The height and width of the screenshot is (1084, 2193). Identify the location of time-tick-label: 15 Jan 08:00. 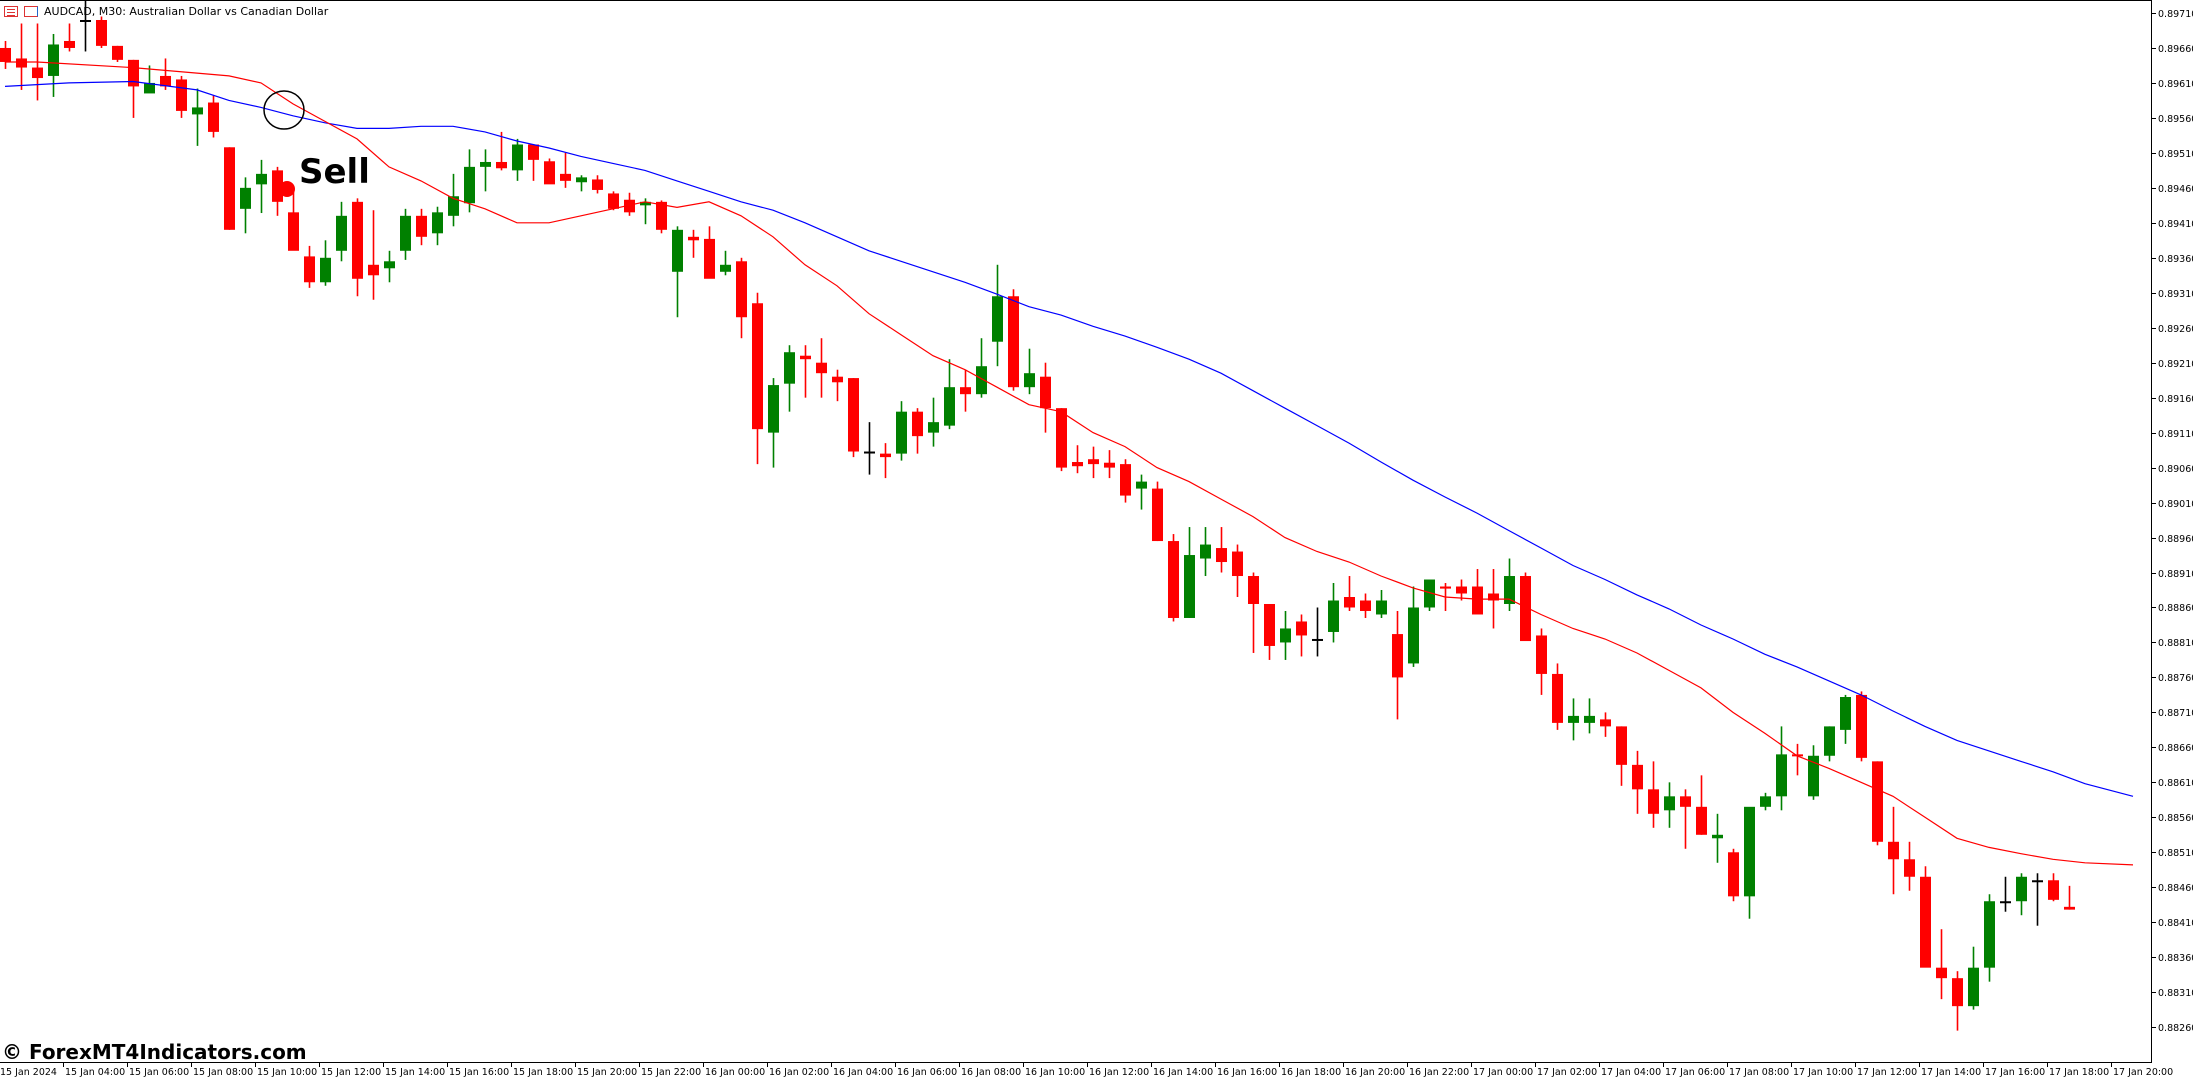
(223, 1072).